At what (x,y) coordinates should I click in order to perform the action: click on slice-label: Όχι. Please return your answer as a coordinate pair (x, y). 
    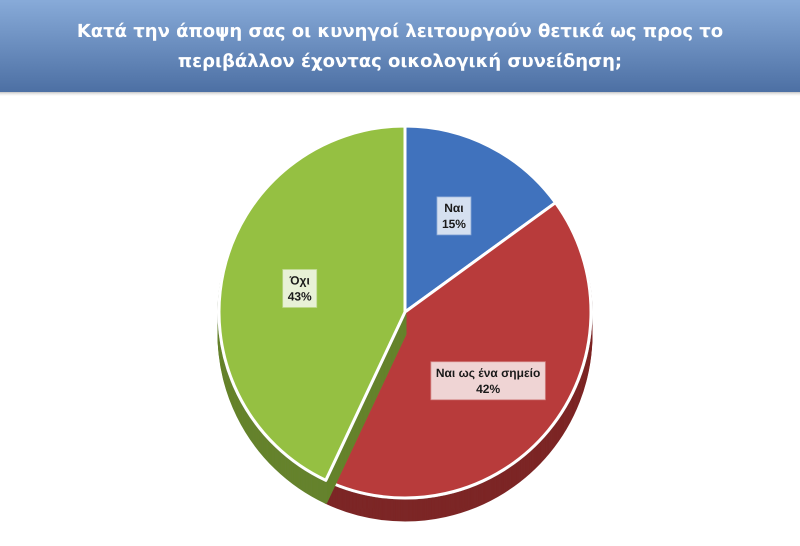
    Looking at the image, I should click on (299, 280).